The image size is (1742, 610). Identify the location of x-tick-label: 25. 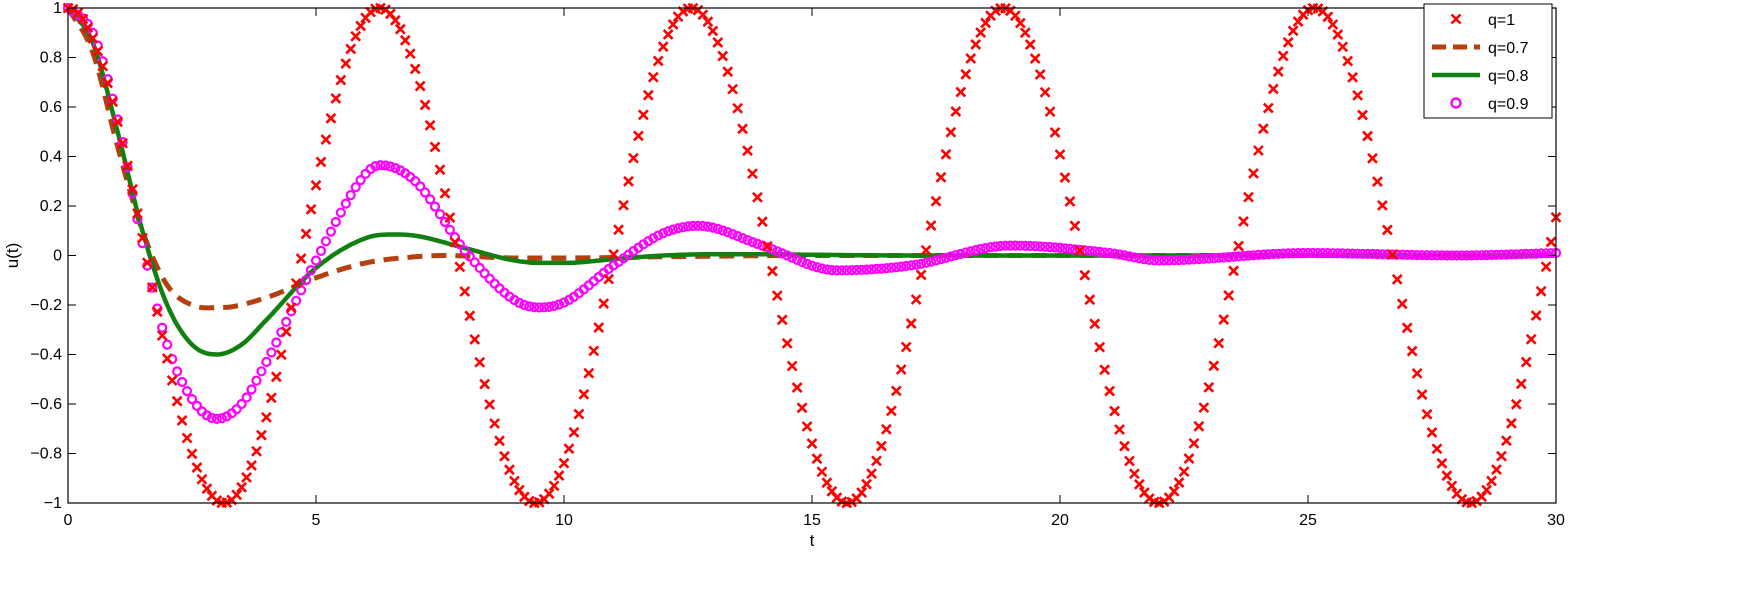
(1308, 520).